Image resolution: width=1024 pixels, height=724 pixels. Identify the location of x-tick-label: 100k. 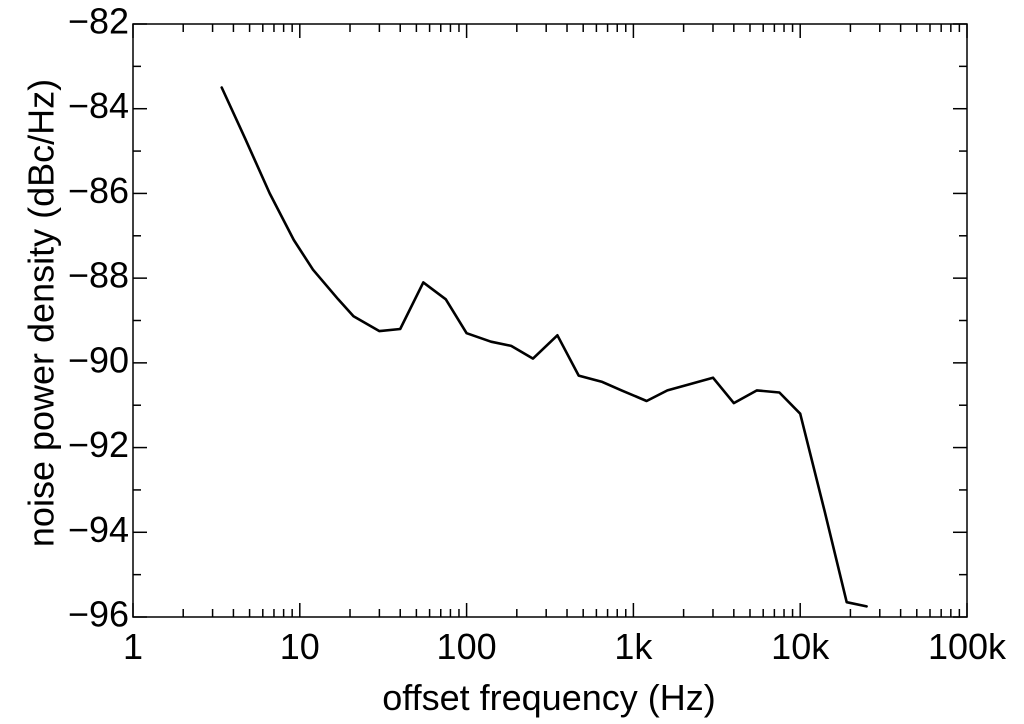
(967, 646).